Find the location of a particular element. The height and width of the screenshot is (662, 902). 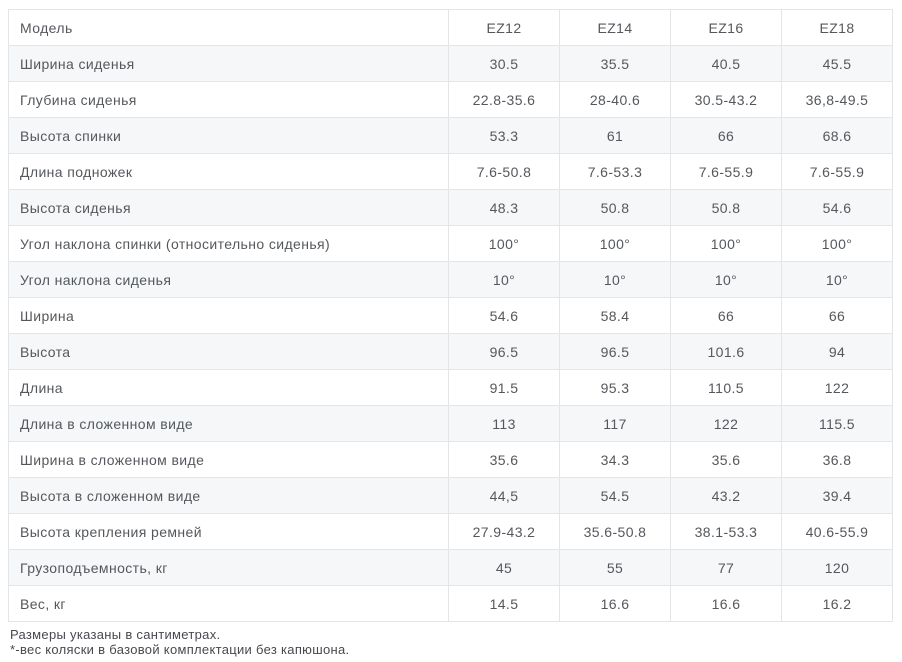

table-row: Ширина сиденья 30.5 35.5 40.5 45.5 is located at coordinates (450, 63).